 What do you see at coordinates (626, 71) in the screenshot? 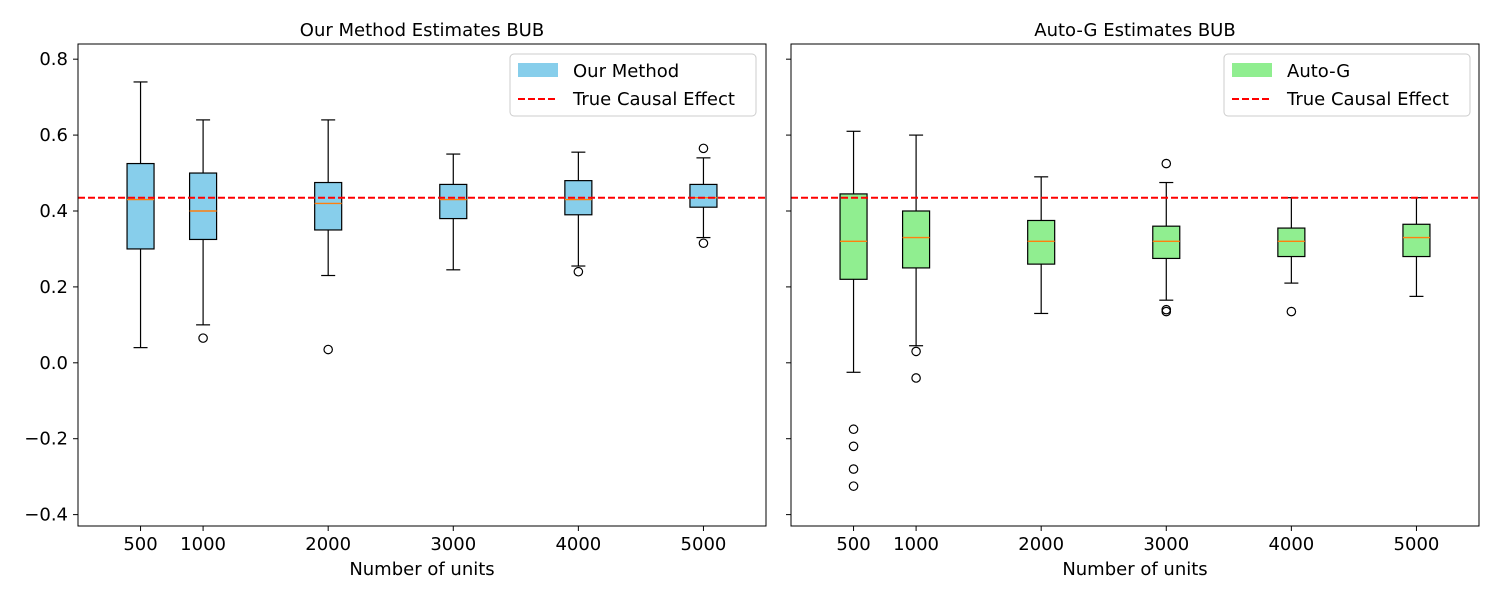
I see `legend-label-box: Our Method` at bounding box center [626, 71].